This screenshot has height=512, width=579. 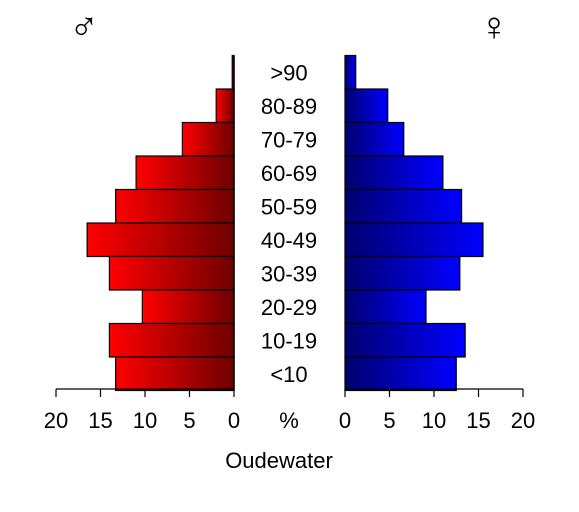 I want to click on age-group-label: 60-69, so click(x=289, y=173).